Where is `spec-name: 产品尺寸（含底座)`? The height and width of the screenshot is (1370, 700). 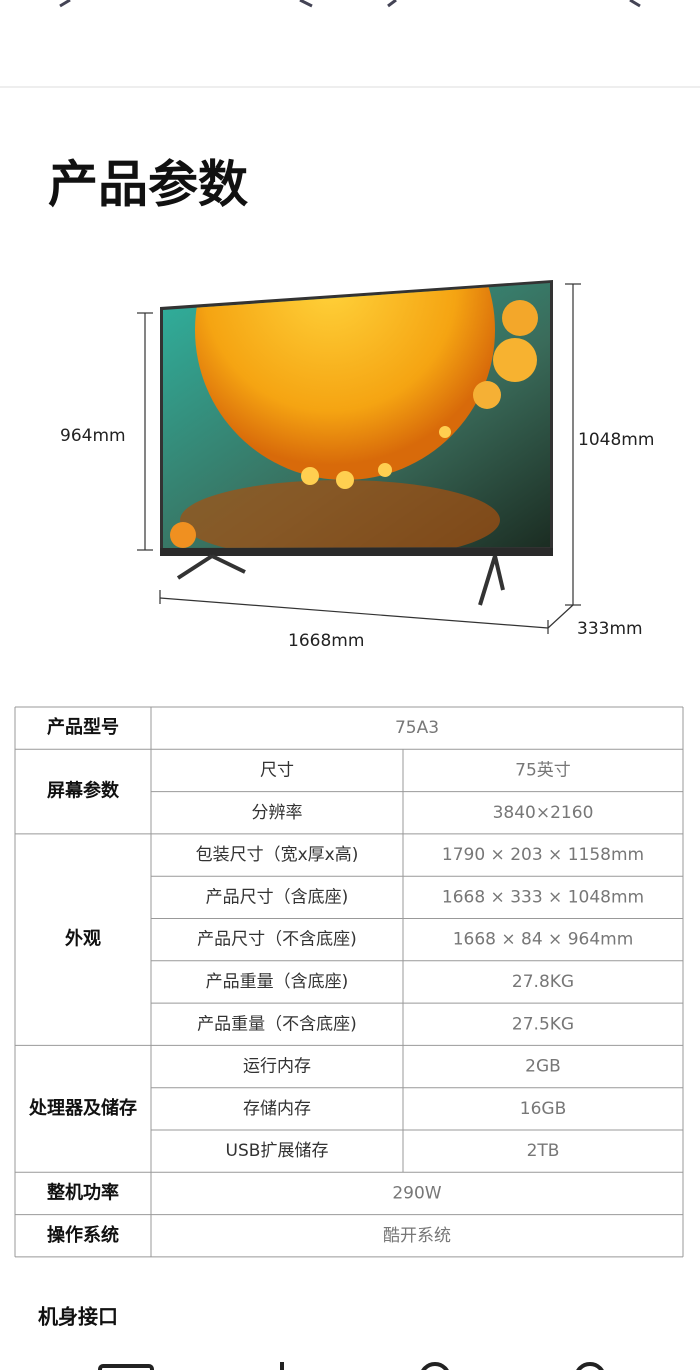
spec-name: 产品尺寸（含底座) is located at coordinates (277, 897).